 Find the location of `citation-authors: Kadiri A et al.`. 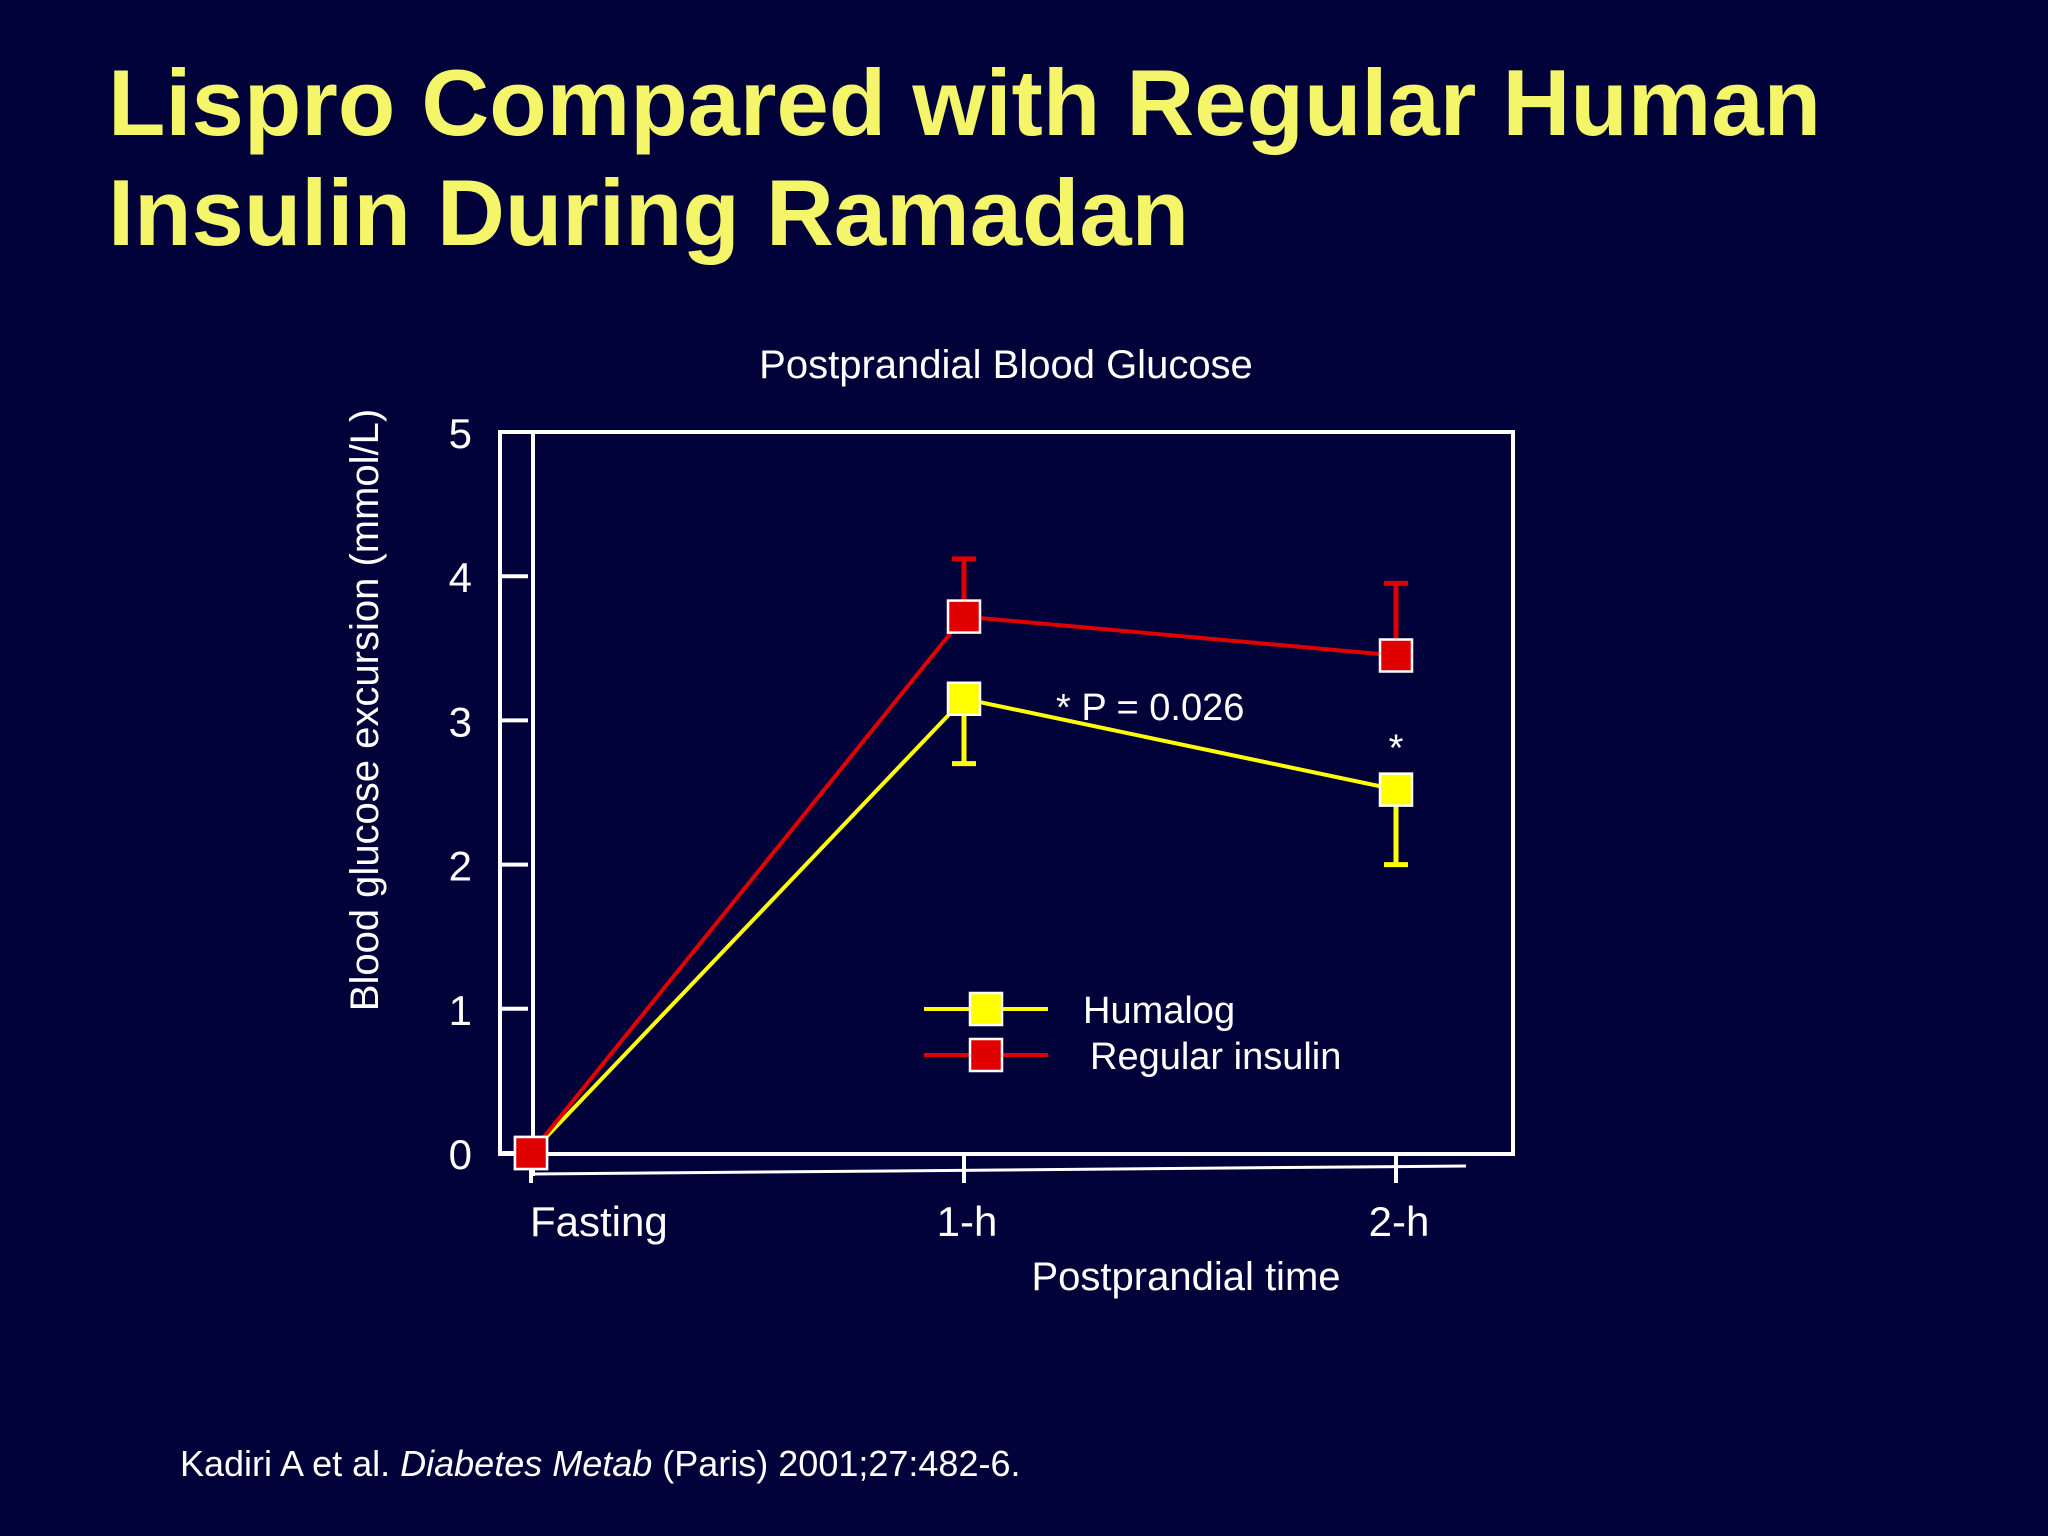

citation-authors: Kadiri A et al. is located at coordinates (290, 1463).